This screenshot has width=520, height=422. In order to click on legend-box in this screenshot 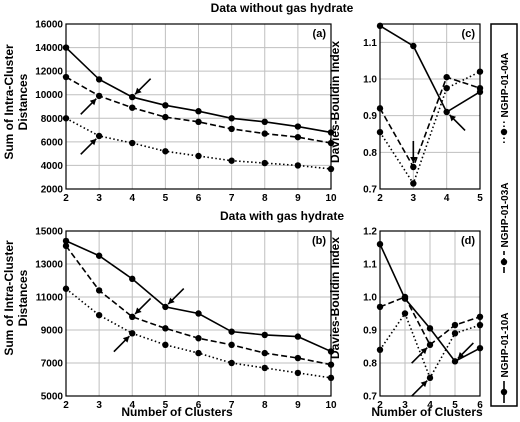, I will do `click(504, 215)`.